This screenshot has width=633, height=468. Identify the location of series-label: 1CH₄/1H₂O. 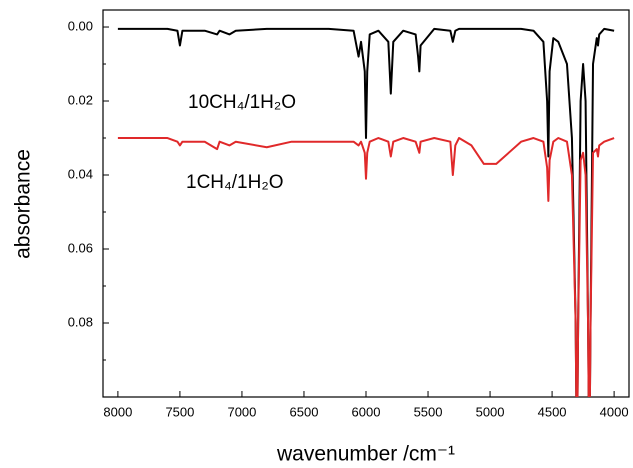
(235, 182).